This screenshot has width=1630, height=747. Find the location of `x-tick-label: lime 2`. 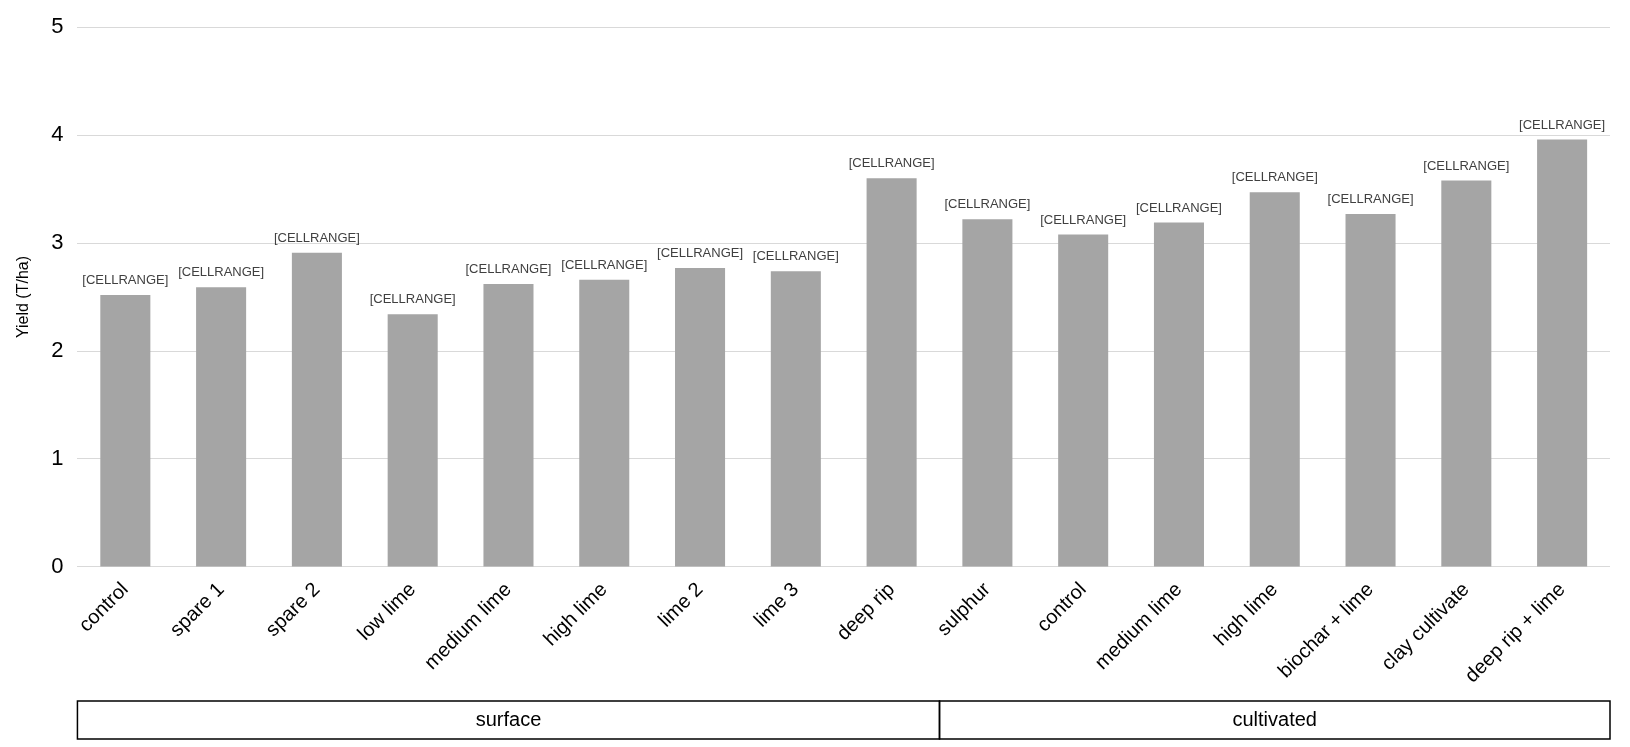

x-tick-label: lime 2 is located at coordinates (680, 604).